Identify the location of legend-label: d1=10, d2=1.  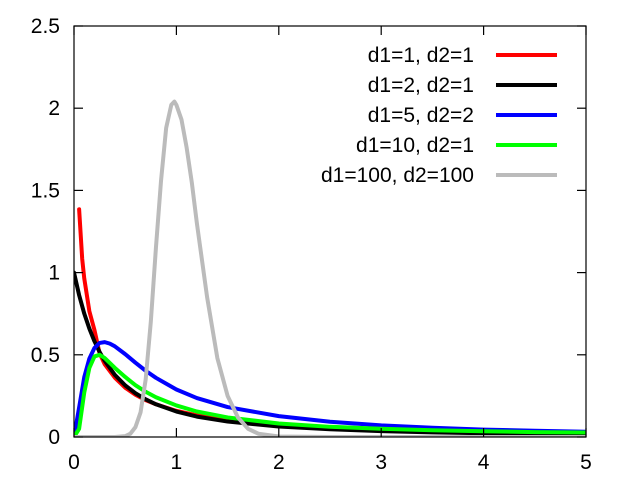
(415, 145).